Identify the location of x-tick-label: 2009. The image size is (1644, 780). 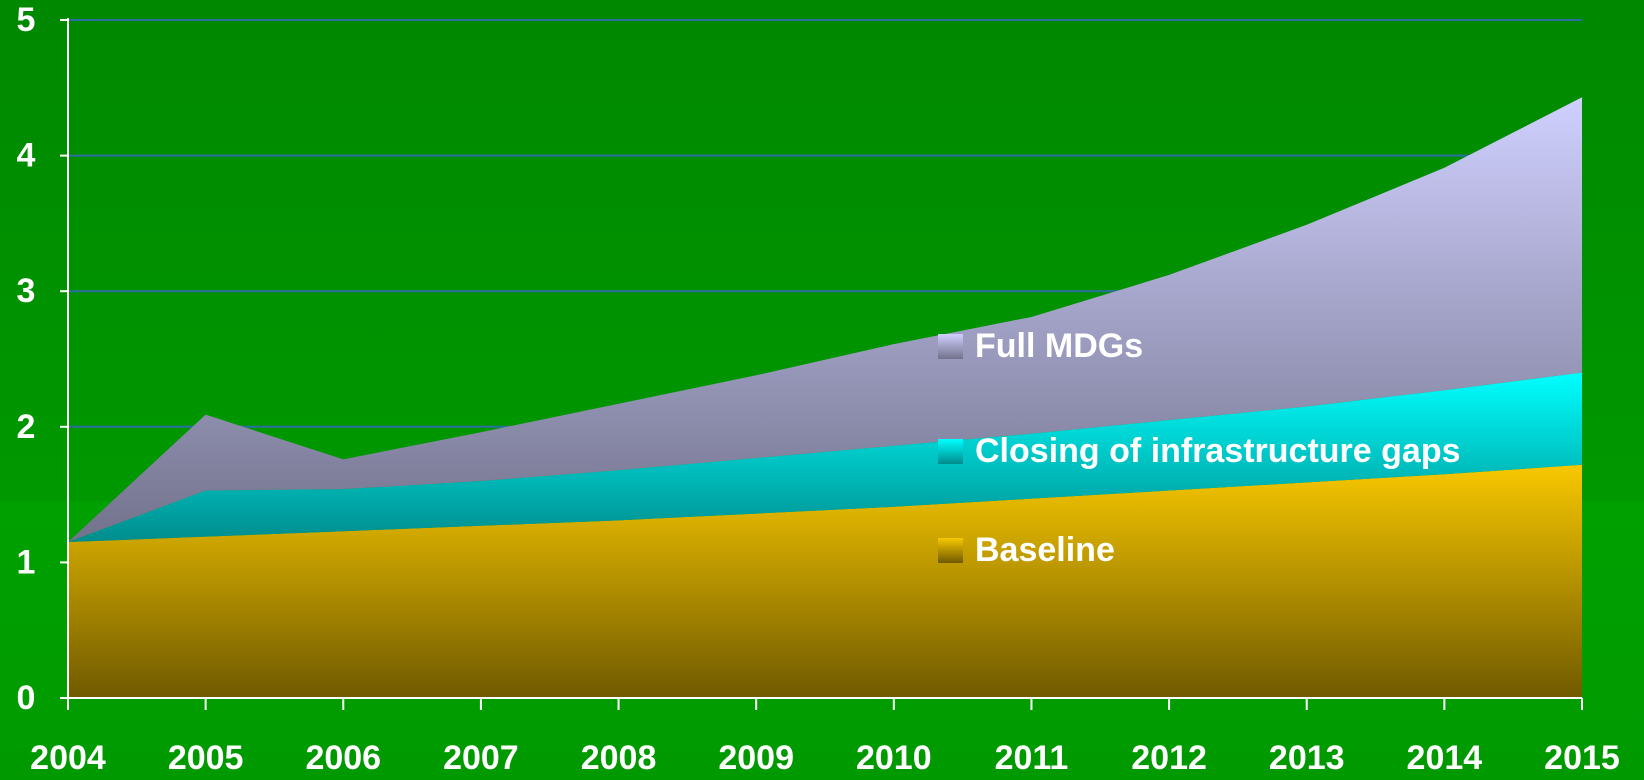
(756, 758).